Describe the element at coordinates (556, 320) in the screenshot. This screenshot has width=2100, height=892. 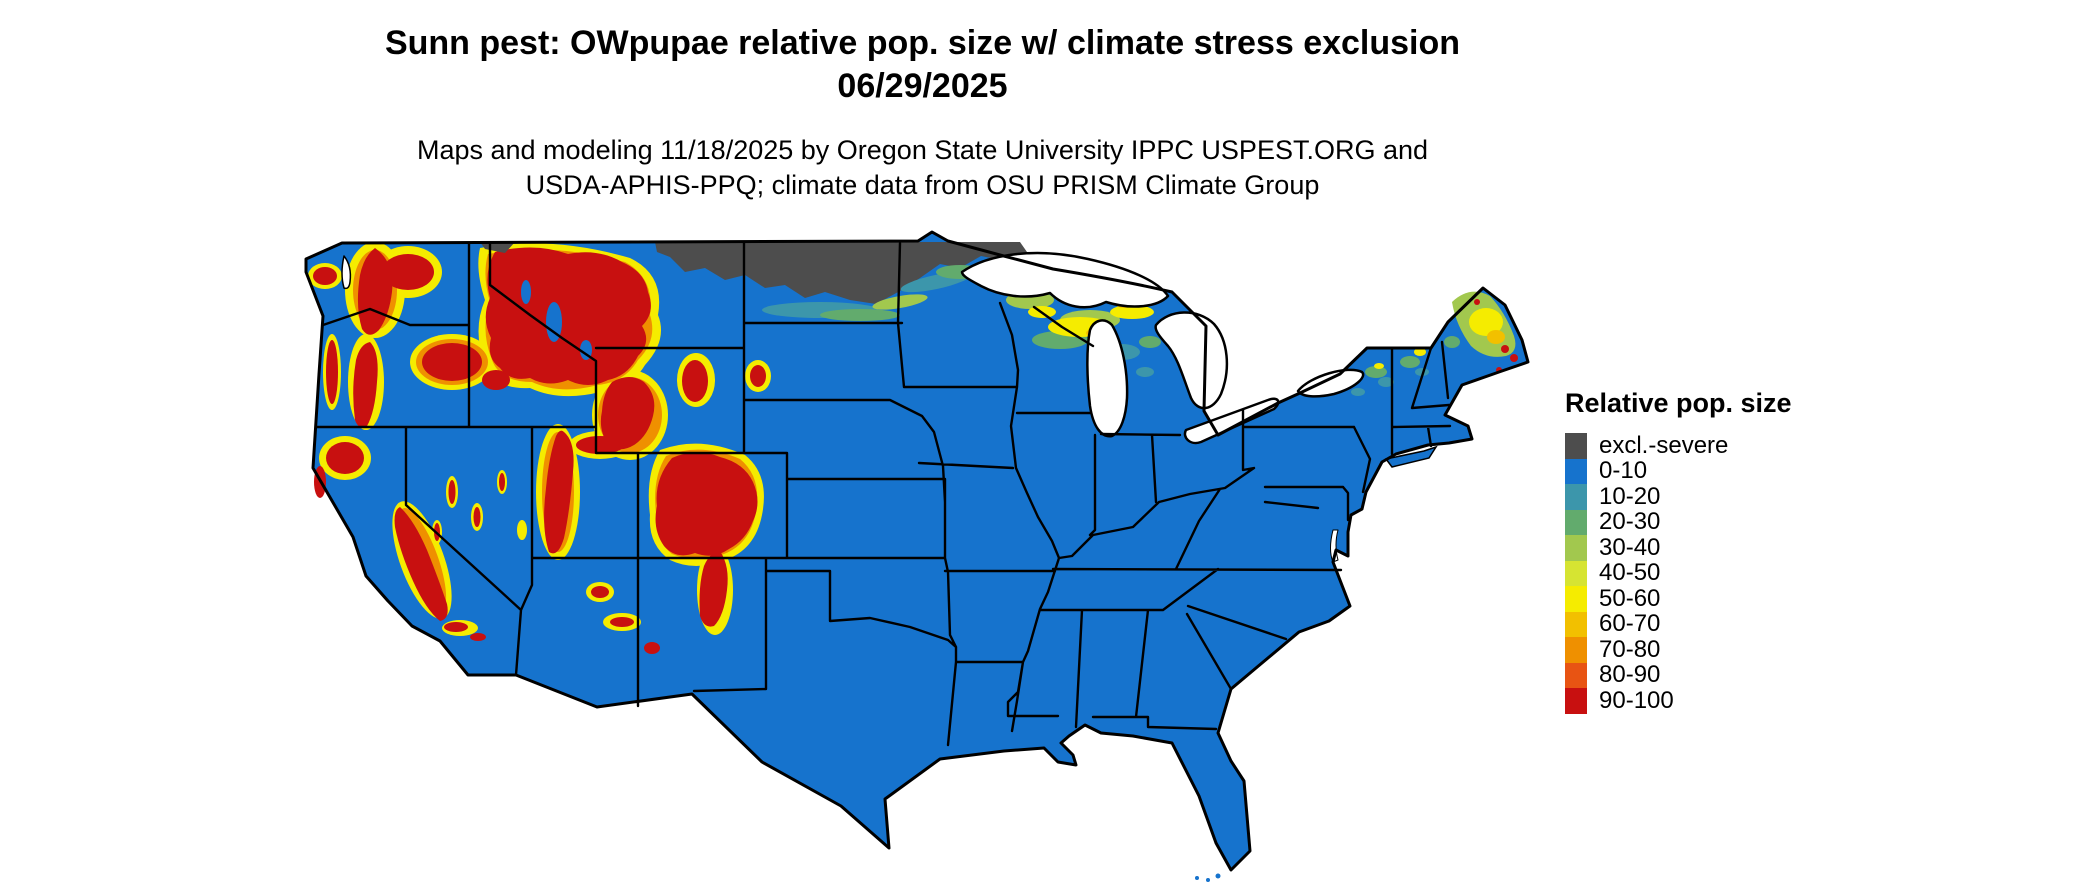
I see `mountain-valley-blue-patches` at that location.